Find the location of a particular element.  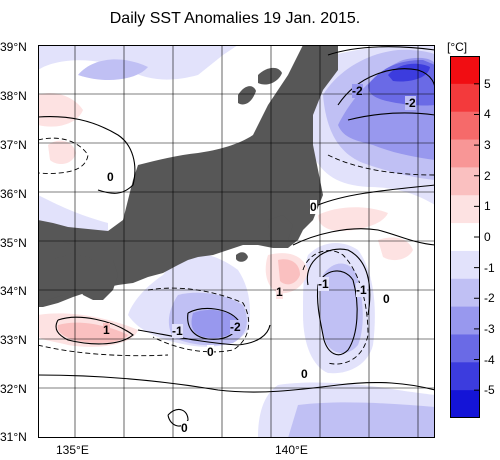

lat-label: 39°N is located at coordinates (13, 47).